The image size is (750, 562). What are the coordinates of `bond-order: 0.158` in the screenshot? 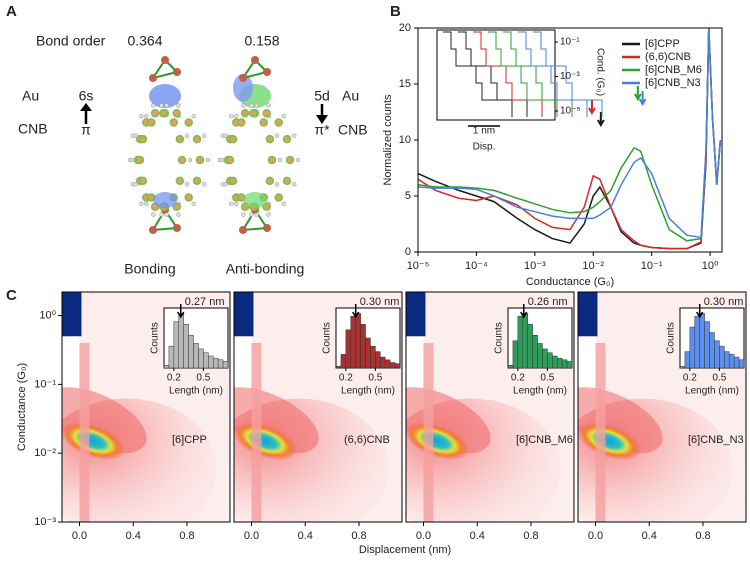 It's located at (261, 41).